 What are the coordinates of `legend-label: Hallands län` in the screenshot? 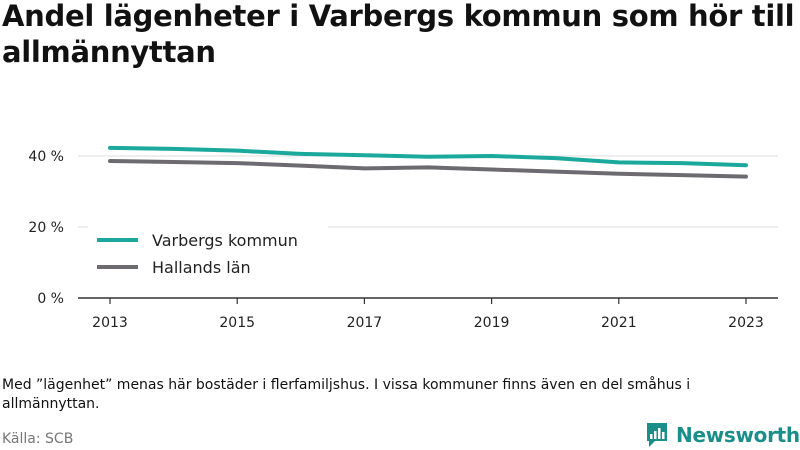 It's located at (201, 267).